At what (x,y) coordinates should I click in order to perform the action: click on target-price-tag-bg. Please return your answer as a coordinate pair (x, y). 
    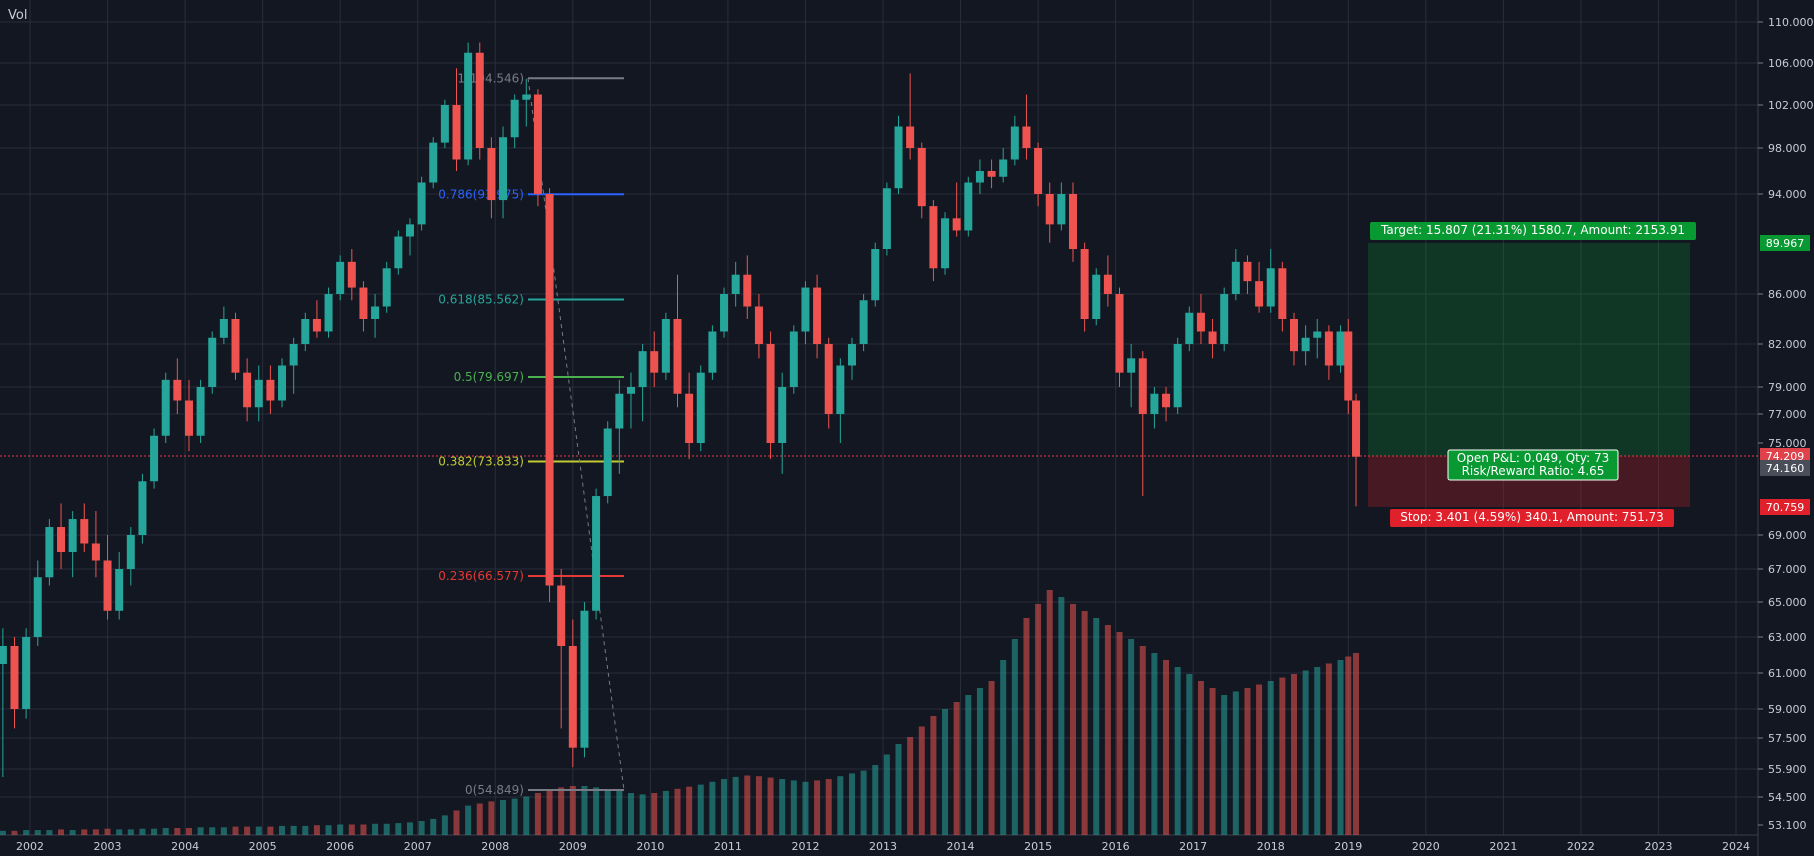
    Looking at the image, I should click on (1785, 243).